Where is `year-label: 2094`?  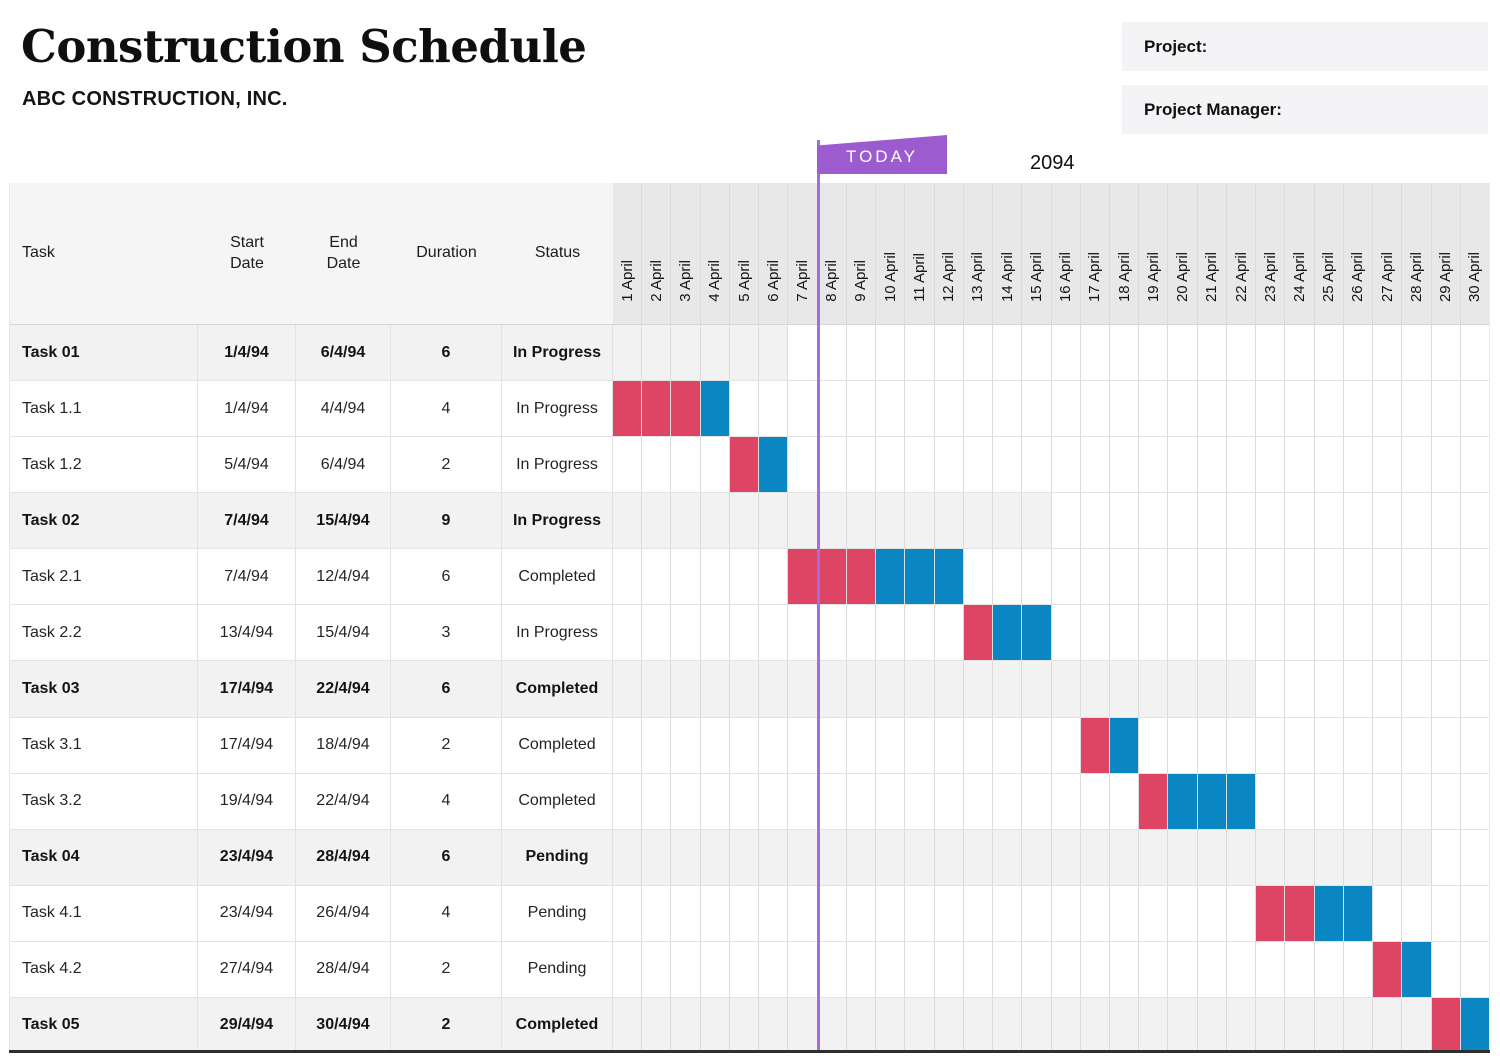 year-label: 2094 is located at coordinates (1052, 163).